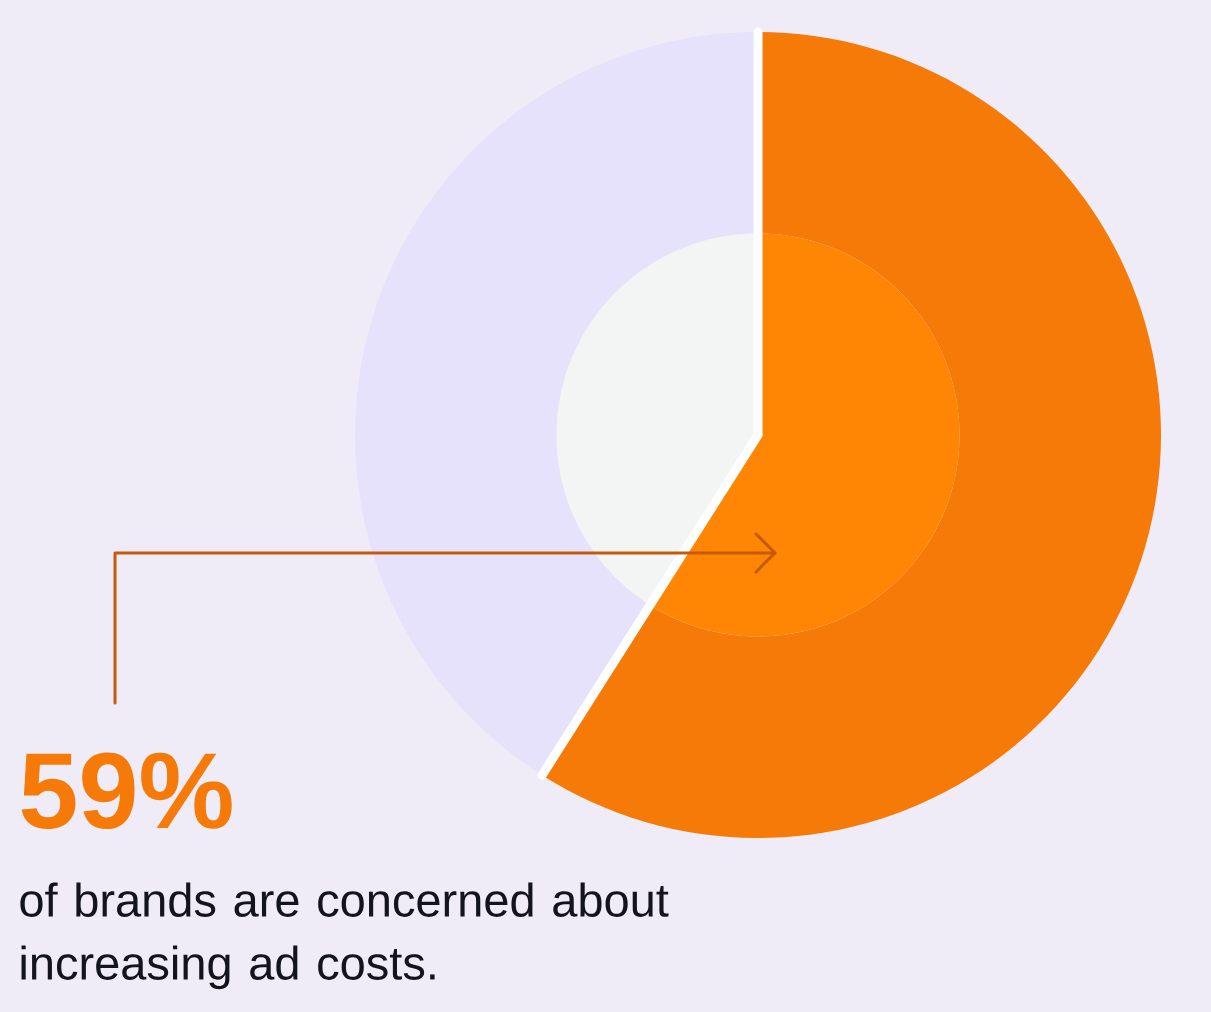 The height and width of the screenshot is (1012, 1211). What do you see at coordinates (344, 936) in the screenshot?
I see `text: of brands are concerned about increasing ad costs.` at bounding box center [344, 936].